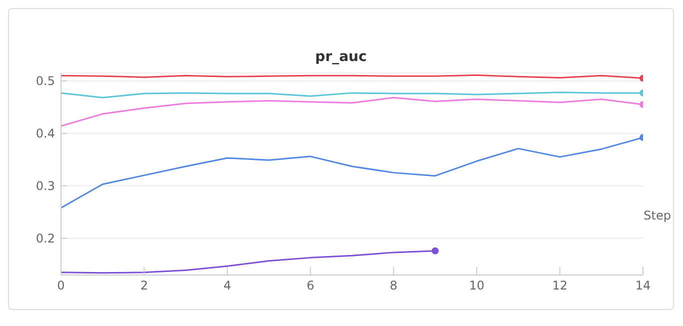 The width and height of the screenshot is (683, 326). Describe the element at coordinates (560, 285) in the screenshot. I see `x-tick-label: 12` at that location.